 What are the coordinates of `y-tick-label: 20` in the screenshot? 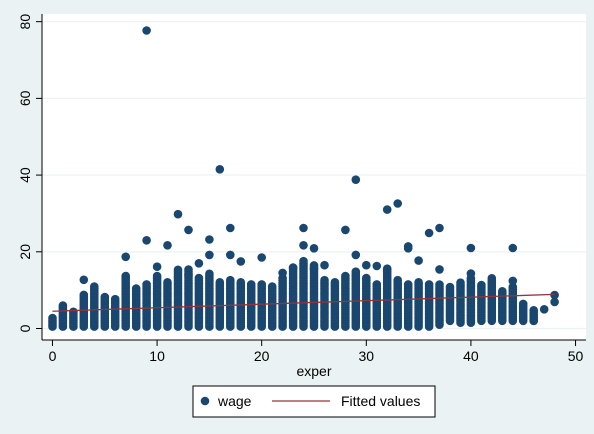 It's located at (25, 252).